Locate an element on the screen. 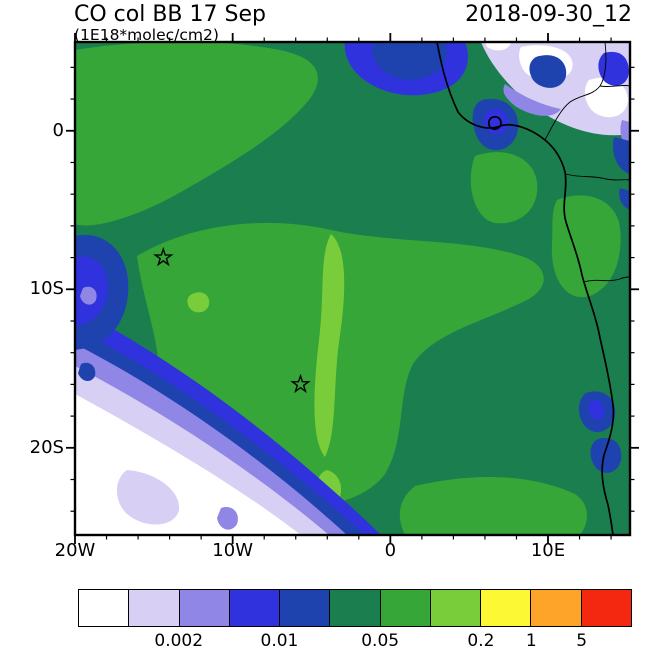  colorbar-tick-label: 0.002 is located at coordinates (179, 641).